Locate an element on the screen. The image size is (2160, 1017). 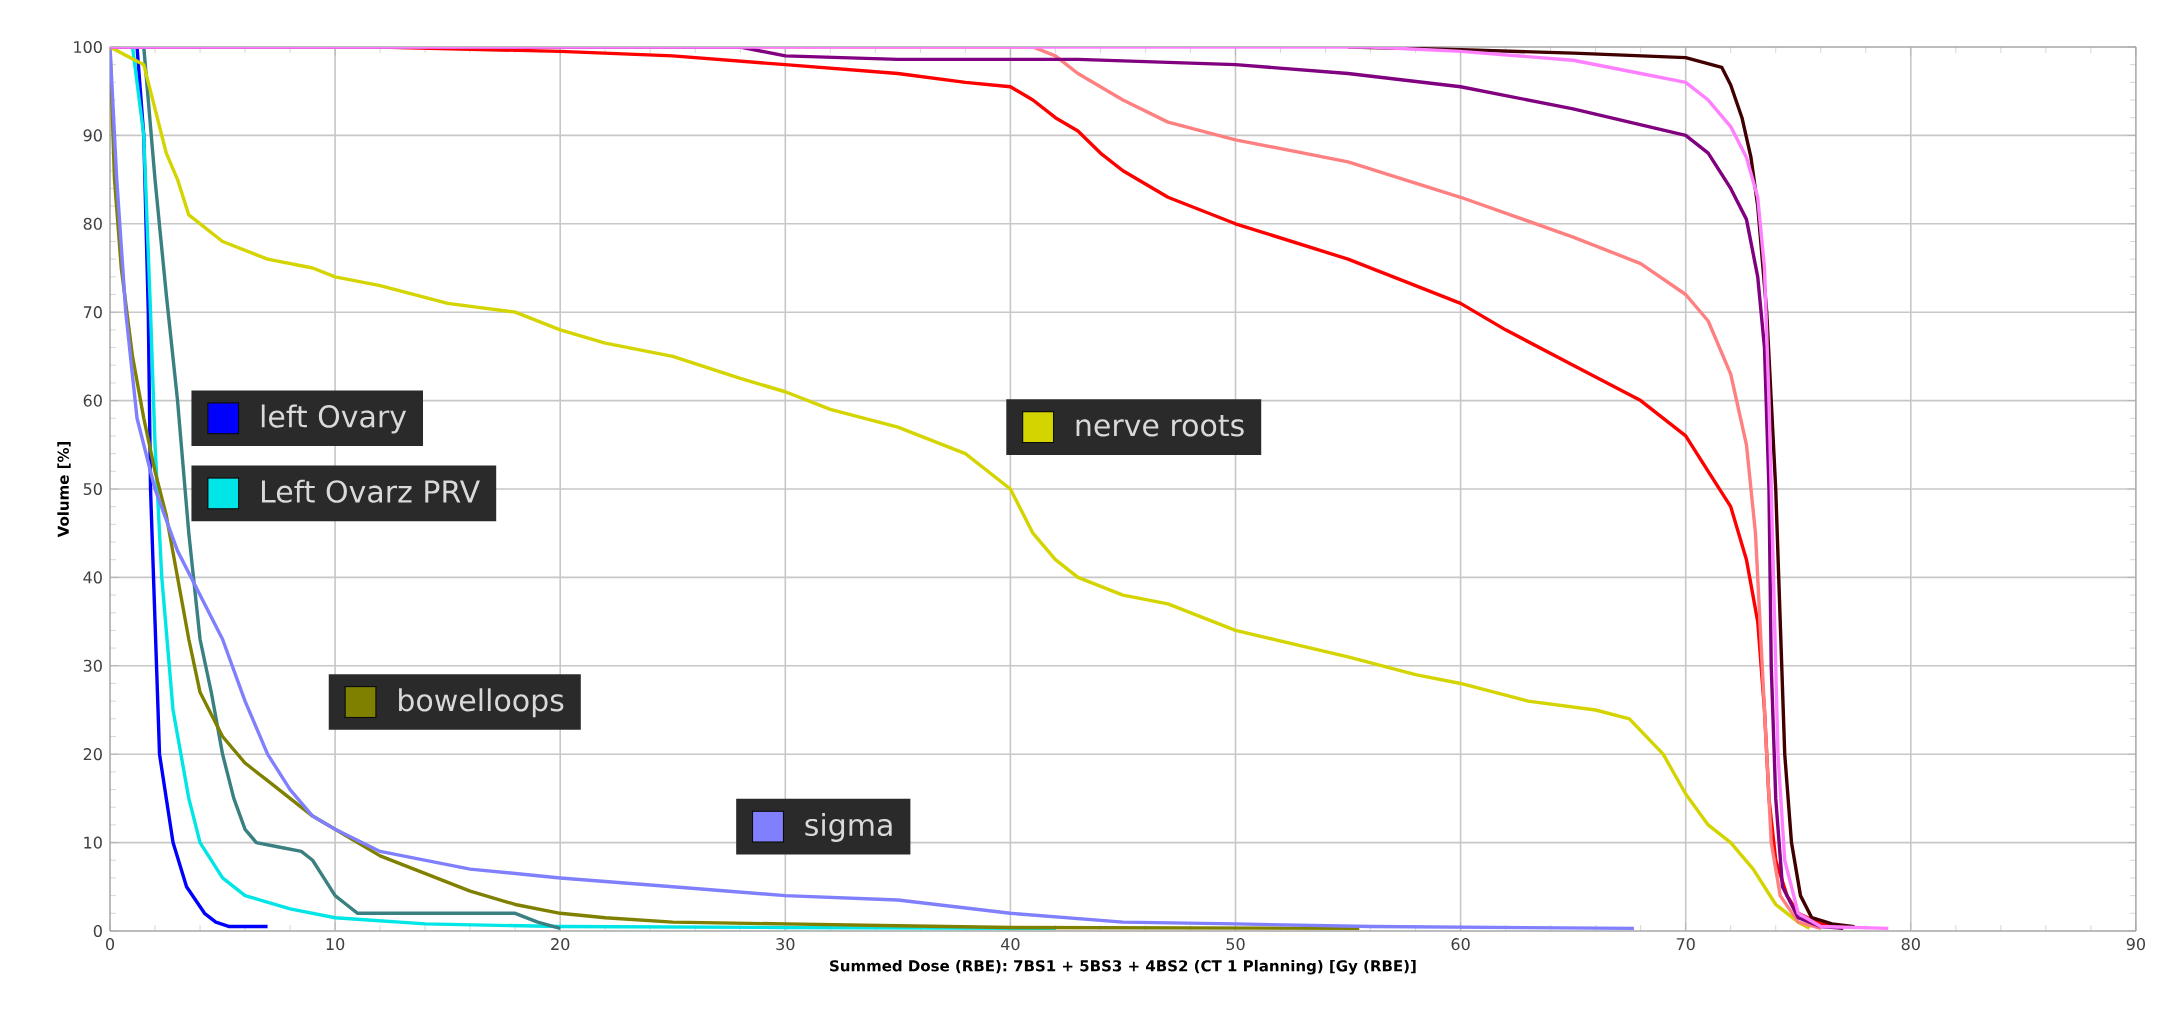
x-tick-label: 0 is located at coordinates (110, 944).